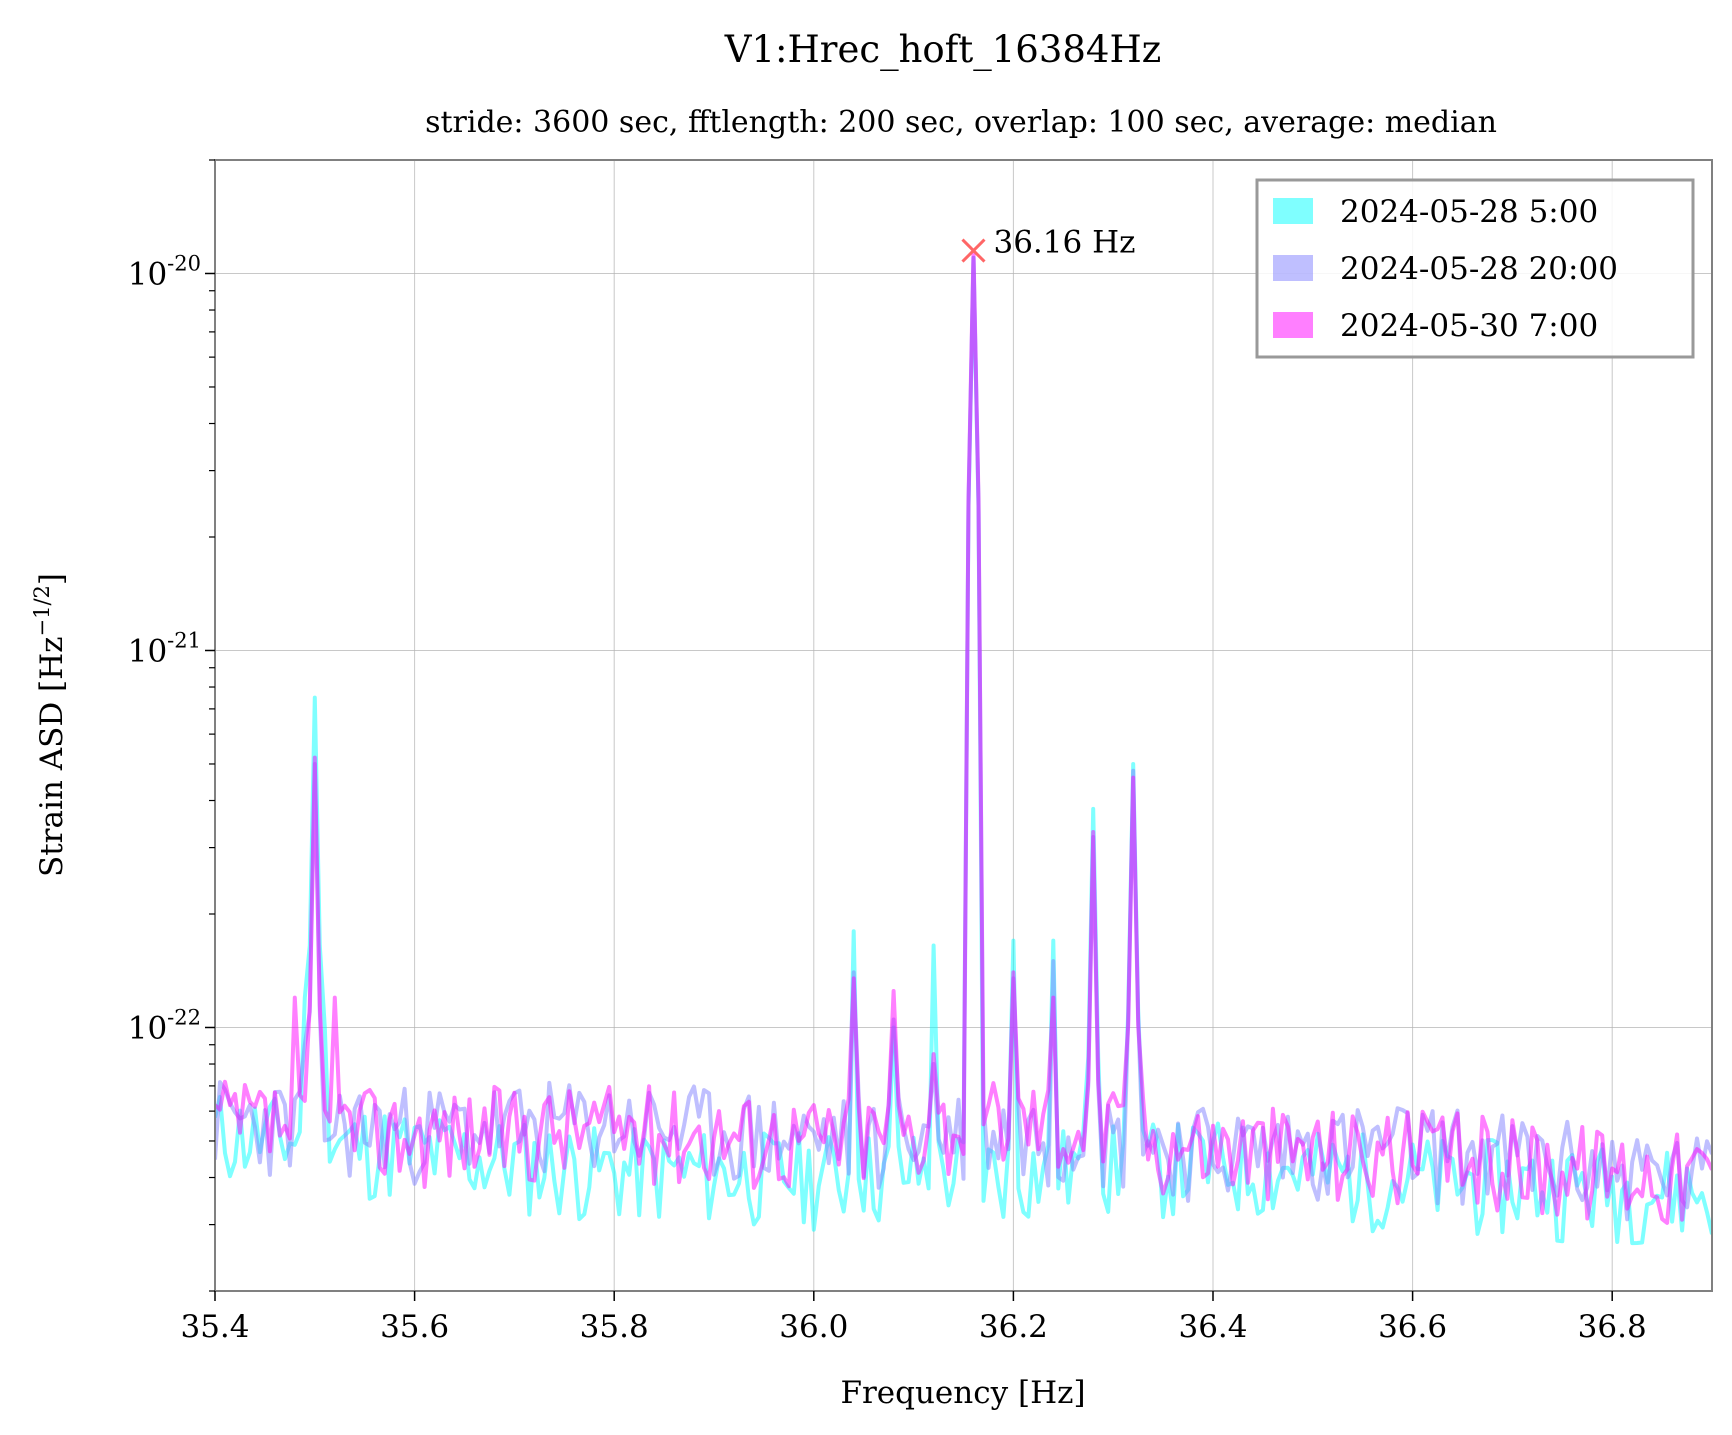  I want to click on legend-label: 2024-05-28 5:00, so click(1469, 212).